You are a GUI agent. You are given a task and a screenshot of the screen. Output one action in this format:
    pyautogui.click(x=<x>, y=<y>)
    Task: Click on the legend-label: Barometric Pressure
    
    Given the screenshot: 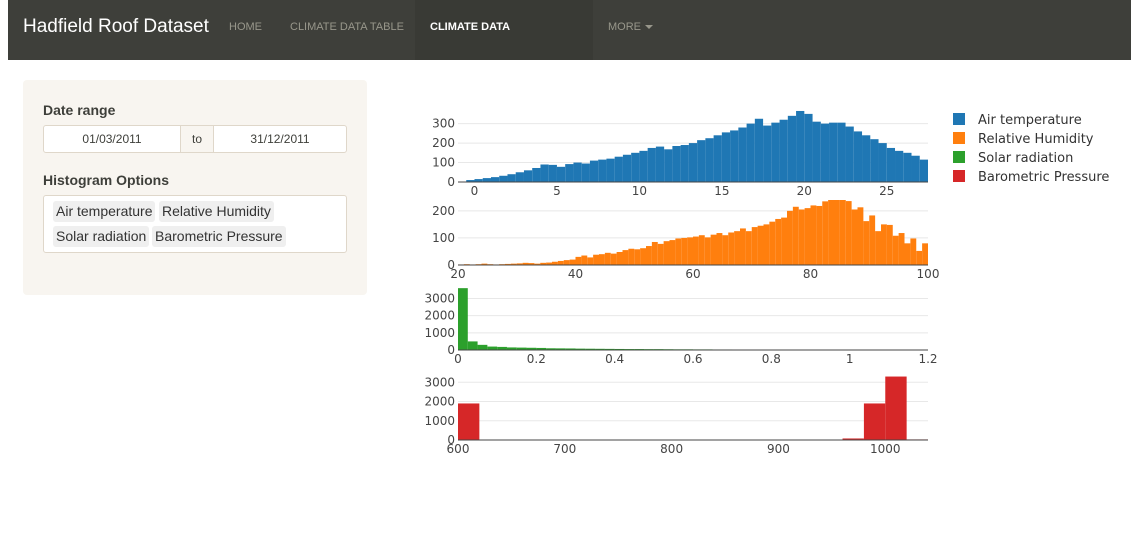 What is the action you would take?
    pyautogui.click(x=1043, y=177)
    